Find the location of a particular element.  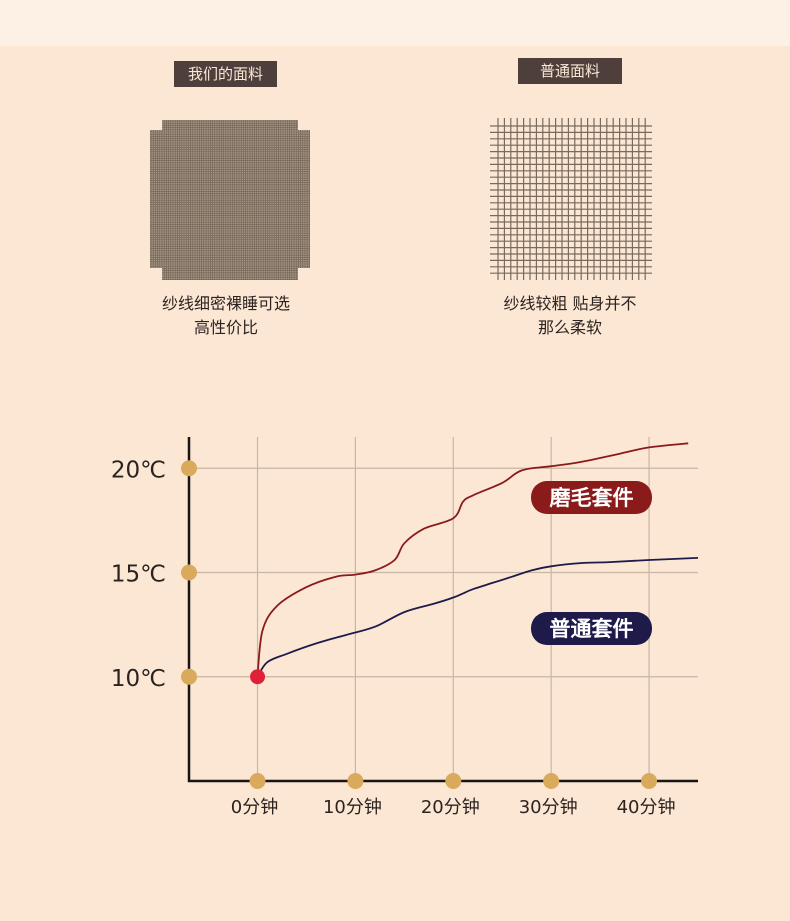

coarse-fabric-swatch is located at coordinates (571, 199).